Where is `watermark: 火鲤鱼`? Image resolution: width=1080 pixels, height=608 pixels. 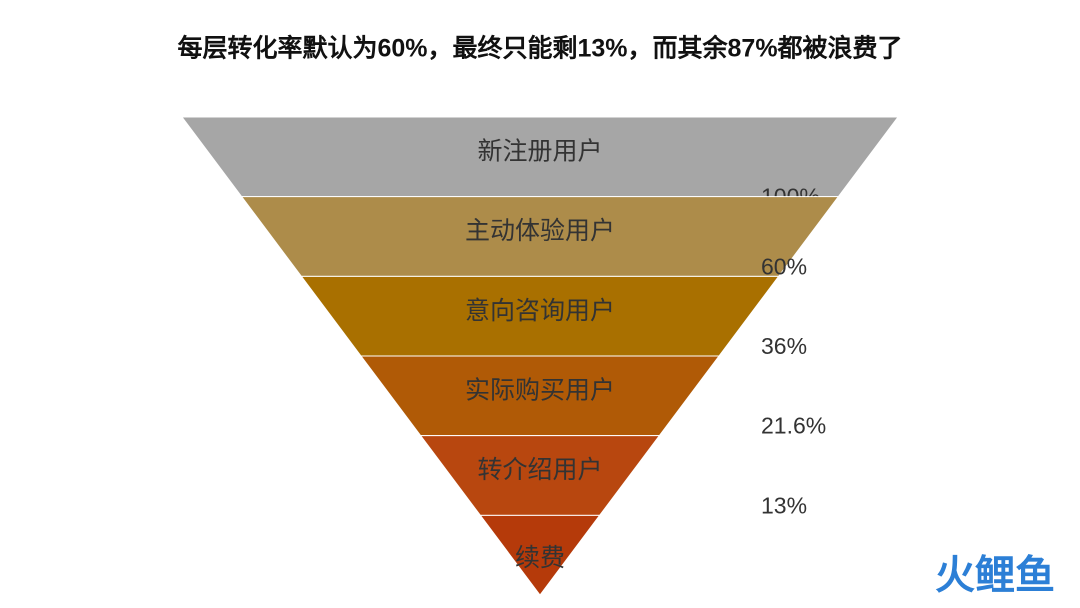
watermark: 火鲤鱼 is located at coordinates (995, 576).